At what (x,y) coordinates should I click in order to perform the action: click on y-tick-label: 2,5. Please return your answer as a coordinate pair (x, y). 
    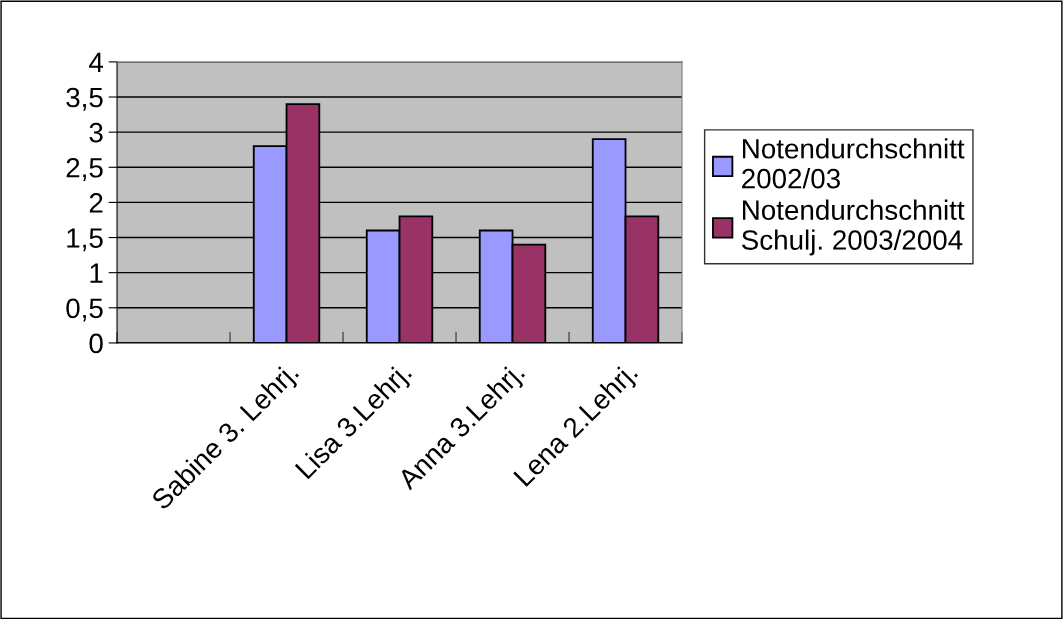
    Looking at the image, I should click on (84, 169).